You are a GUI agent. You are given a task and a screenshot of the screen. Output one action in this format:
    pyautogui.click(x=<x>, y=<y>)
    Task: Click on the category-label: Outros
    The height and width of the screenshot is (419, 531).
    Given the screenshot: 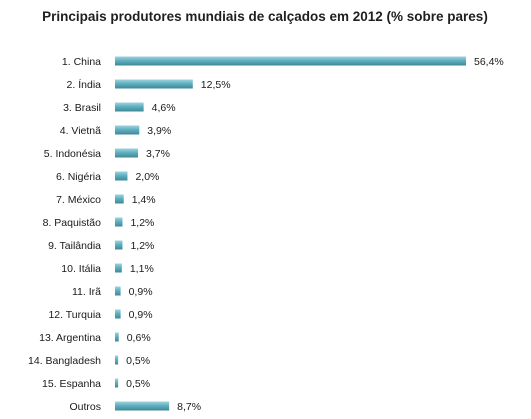 What is the action you would take?
    pyautogui.click(x=85, y=407)
    